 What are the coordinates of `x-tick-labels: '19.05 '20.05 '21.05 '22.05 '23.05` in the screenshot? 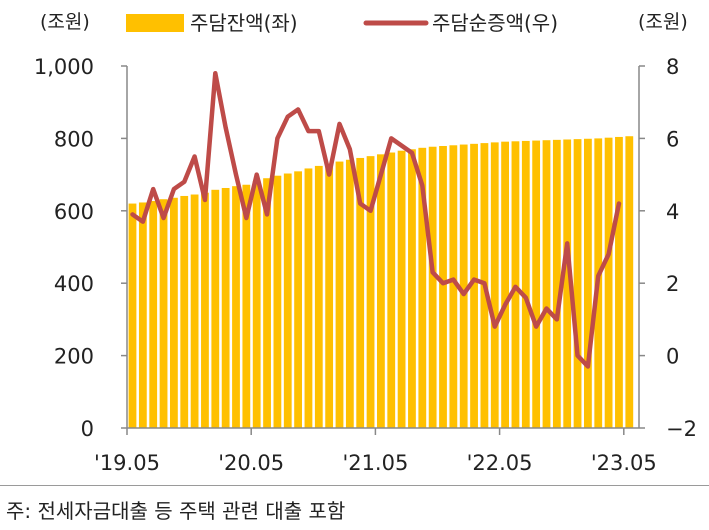 It's located at (375, 451).